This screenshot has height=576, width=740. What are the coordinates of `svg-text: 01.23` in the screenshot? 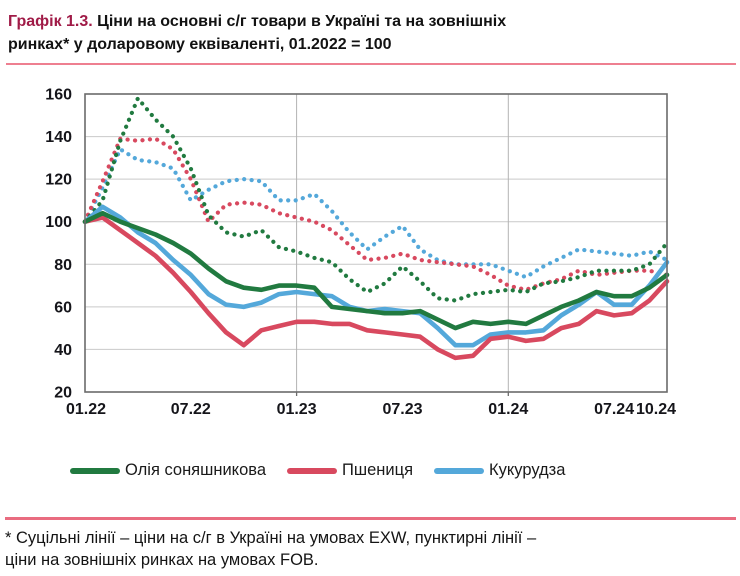 It's located at (297, 409).